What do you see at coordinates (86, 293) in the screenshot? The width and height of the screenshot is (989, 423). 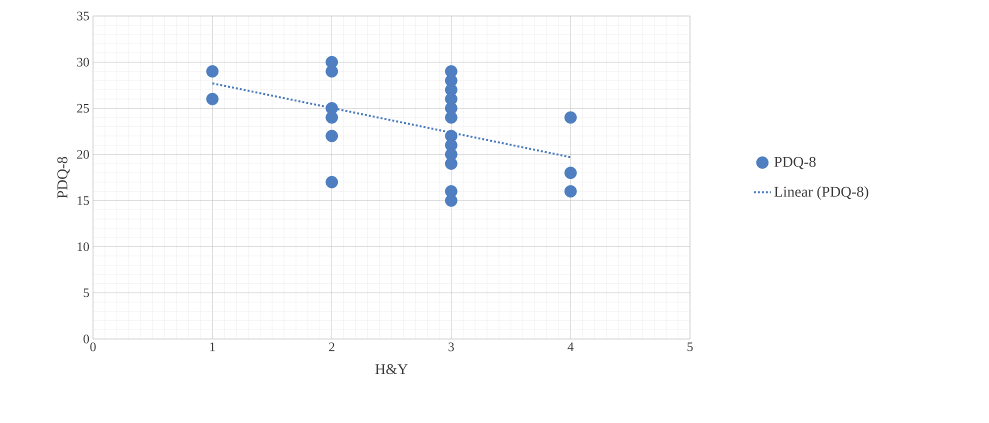 I see `y-tick-label: 5` at bounding box center [86, 293].